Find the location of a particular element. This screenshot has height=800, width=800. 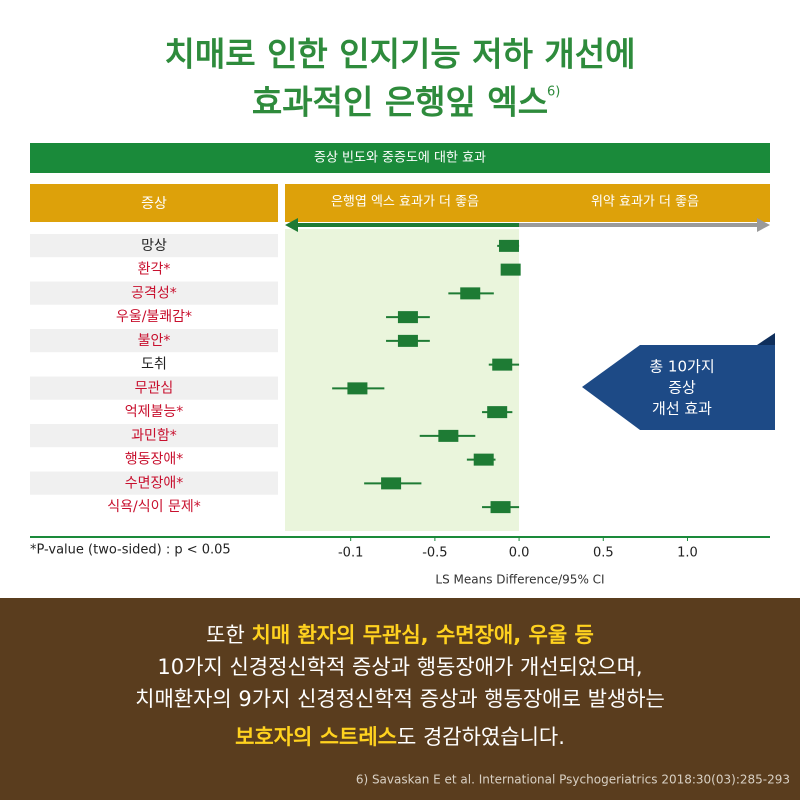

footer-segment: 치매환자의 9가지 신경정신학적 증상과 행동장애로 발생하는 is located at coordinates (400, 699).